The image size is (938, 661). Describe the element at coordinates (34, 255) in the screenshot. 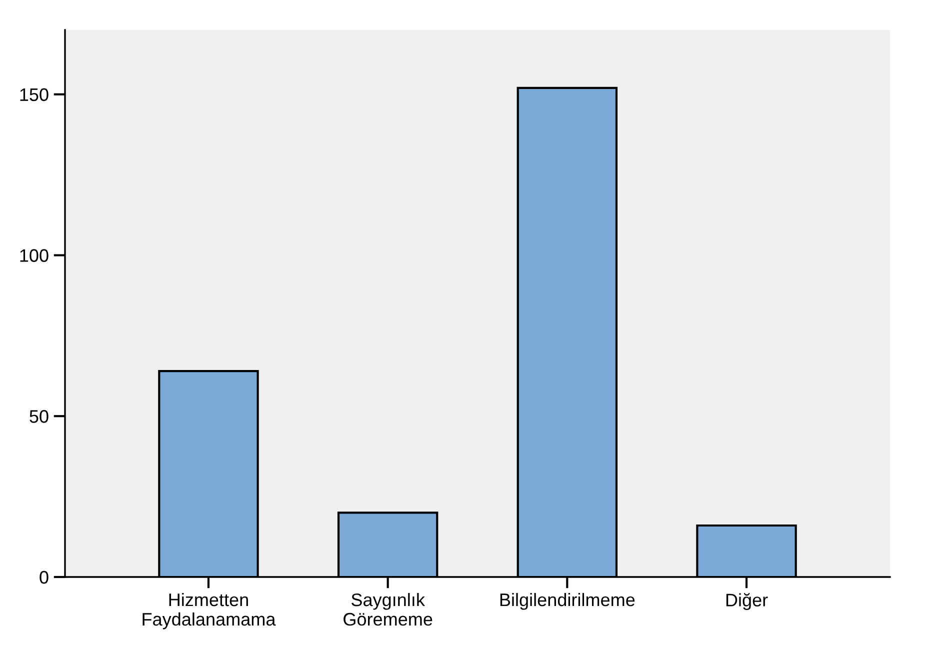

I see `y-tick-label: 100` at that location.